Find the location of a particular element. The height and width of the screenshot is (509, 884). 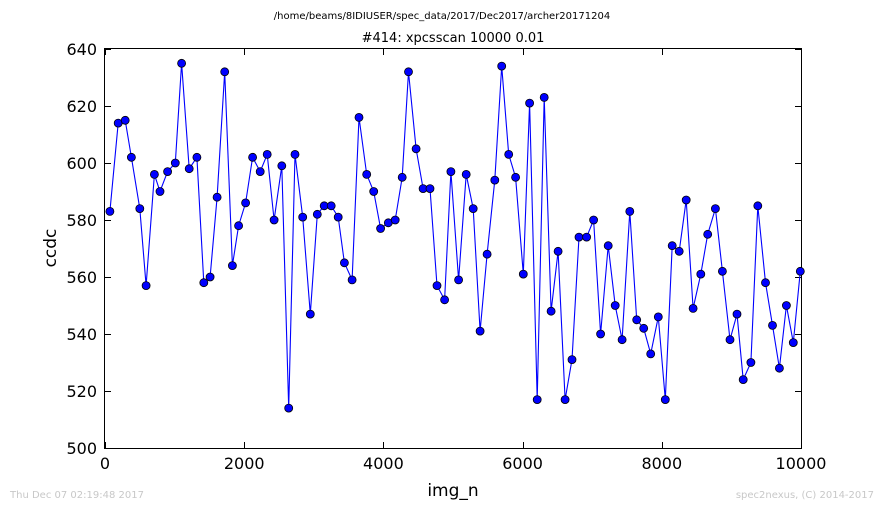

x-axis-label: img_n is located at coordinates (452, 491).